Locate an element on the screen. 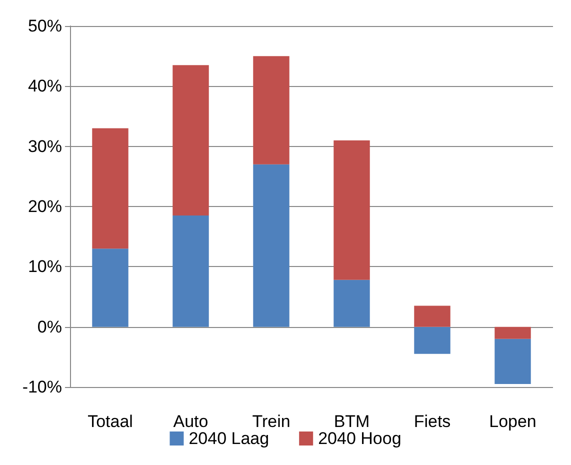 This screenshot has height=465, width=571. y-tick-label: -10% is located at coordinates (42, 387).